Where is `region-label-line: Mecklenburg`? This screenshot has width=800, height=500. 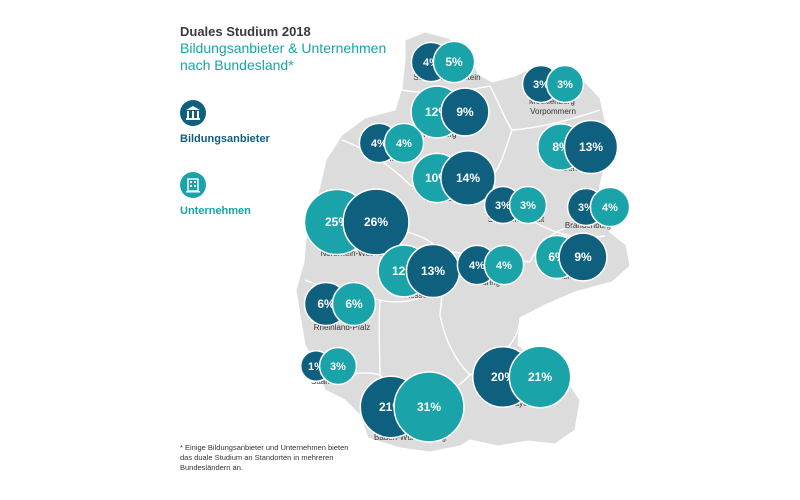 region-label-line: Mecklenburg is located at coordinates (552, 101).